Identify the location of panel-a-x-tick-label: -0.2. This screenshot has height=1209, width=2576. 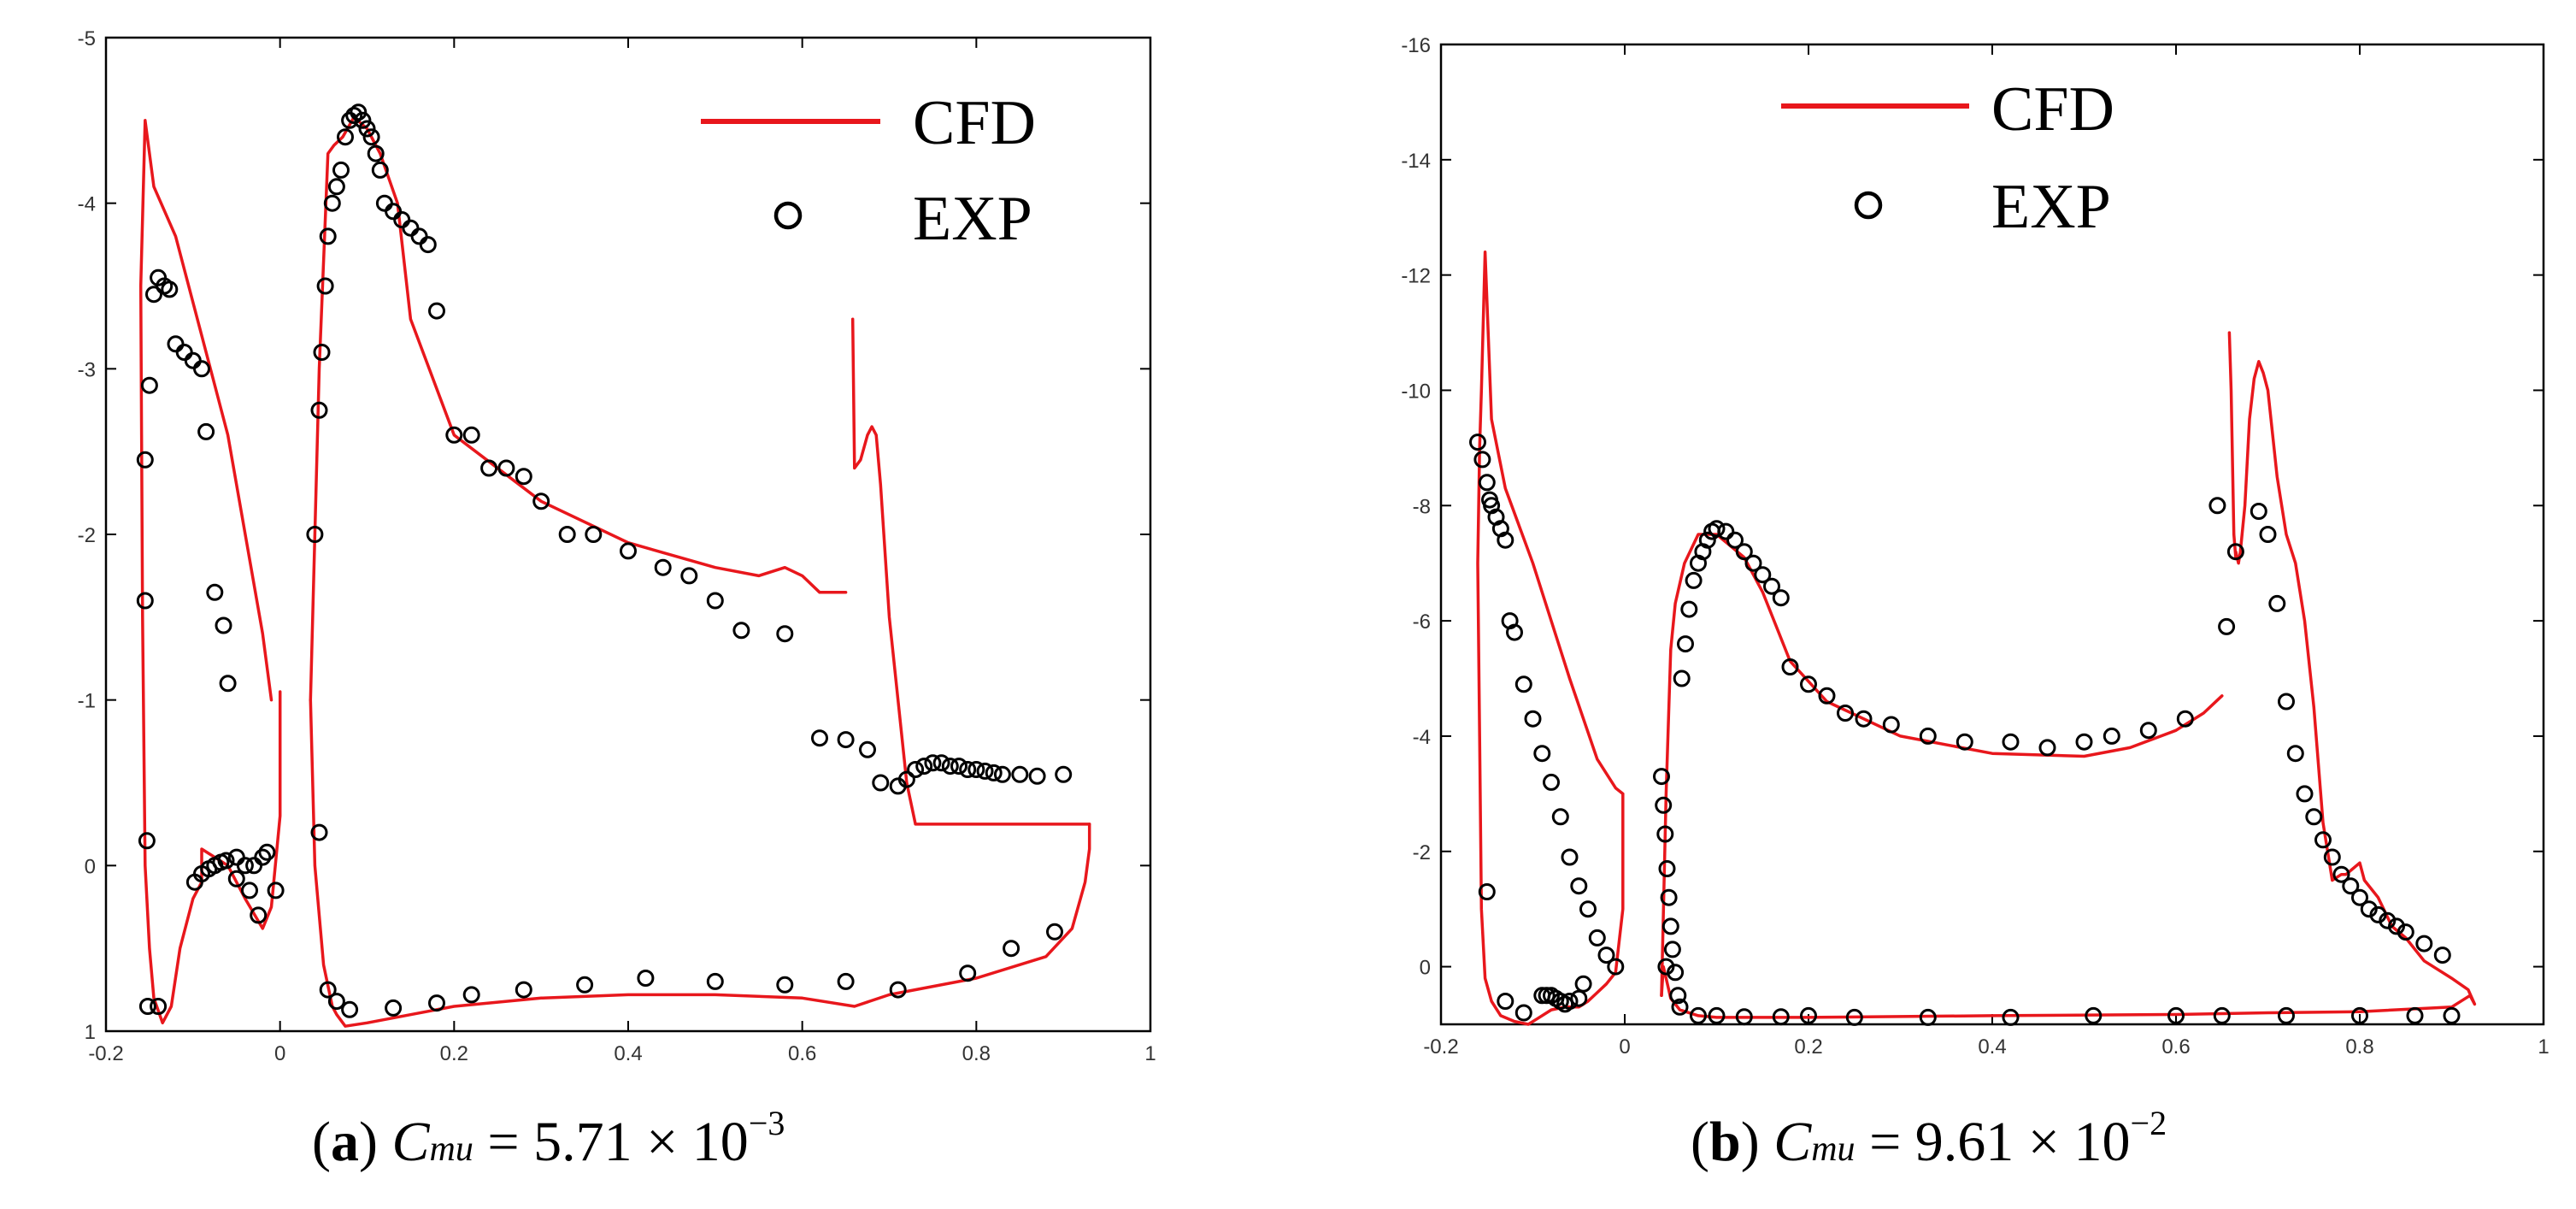
(105, 1053).